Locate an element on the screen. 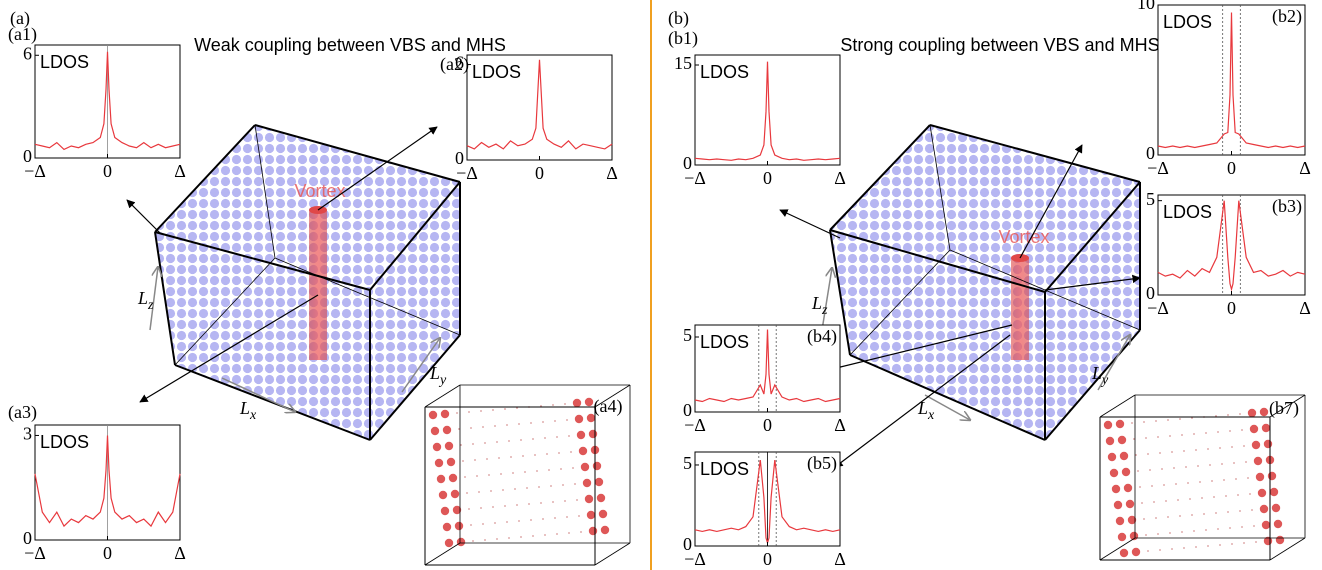 The width and height of the screenshot is (1322, 570). inset-label: (b3) is located at coordinates (1287, 206).